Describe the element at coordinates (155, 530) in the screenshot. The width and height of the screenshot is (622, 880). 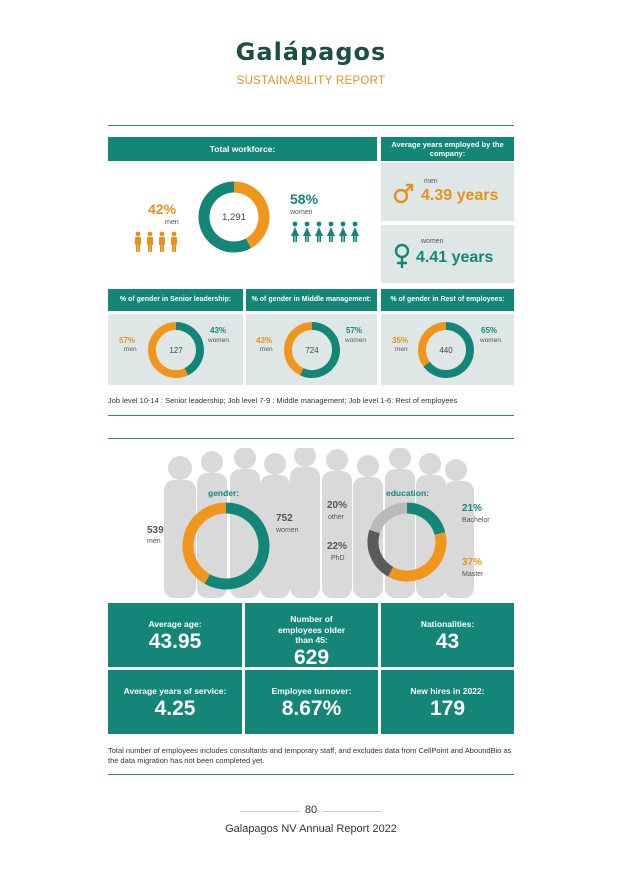
I see `gender-men-value: 539` at that location.